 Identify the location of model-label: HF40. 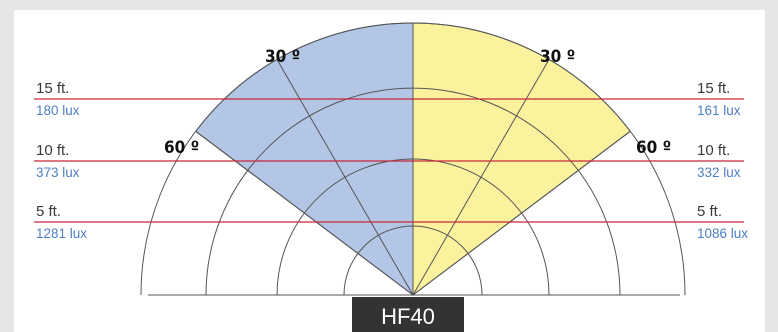
(408, 316).